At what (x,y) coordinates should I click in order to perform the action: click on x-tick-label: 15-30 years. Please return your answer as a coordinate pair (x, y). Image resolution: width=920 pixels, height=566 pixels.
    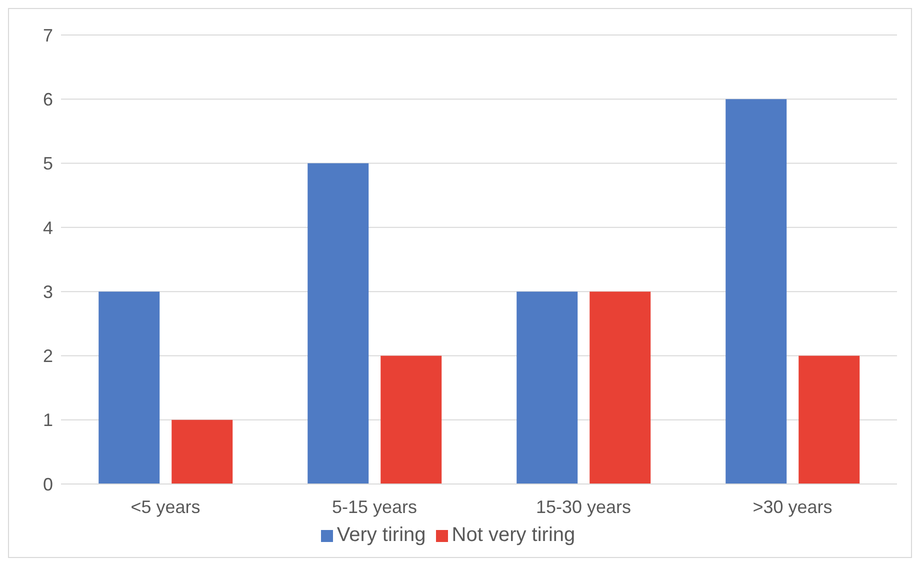
    Looking at the image, I should click on (584, 506).